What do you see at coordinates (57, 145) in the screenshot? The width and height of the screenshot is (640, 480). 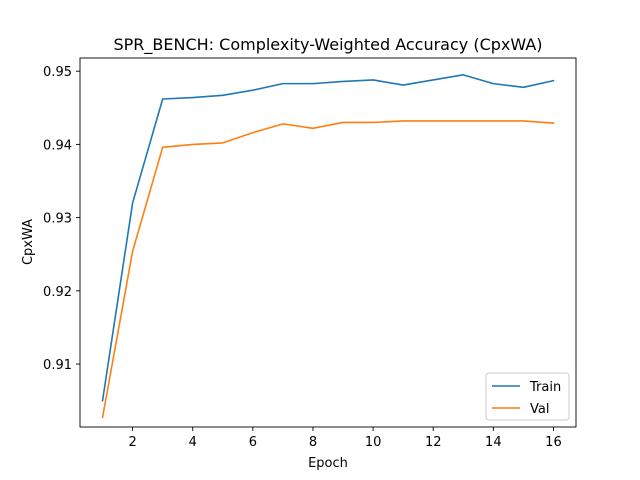 I see `y-tick-label: 0.94` at bounding box center [57, 145].